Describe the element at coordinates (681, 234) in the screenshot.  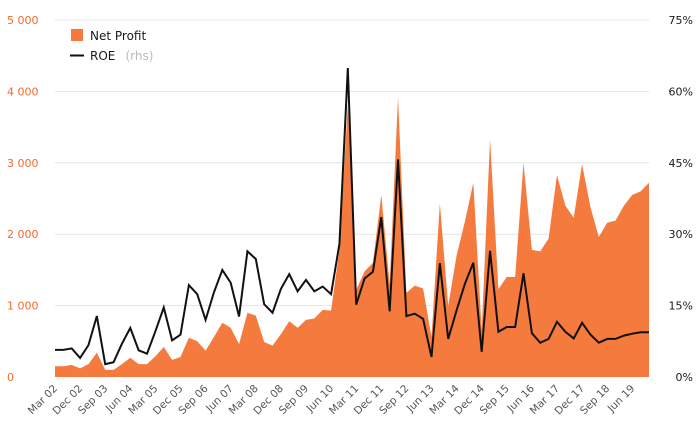
I see `y-right-tick-label: 30%` at that location.